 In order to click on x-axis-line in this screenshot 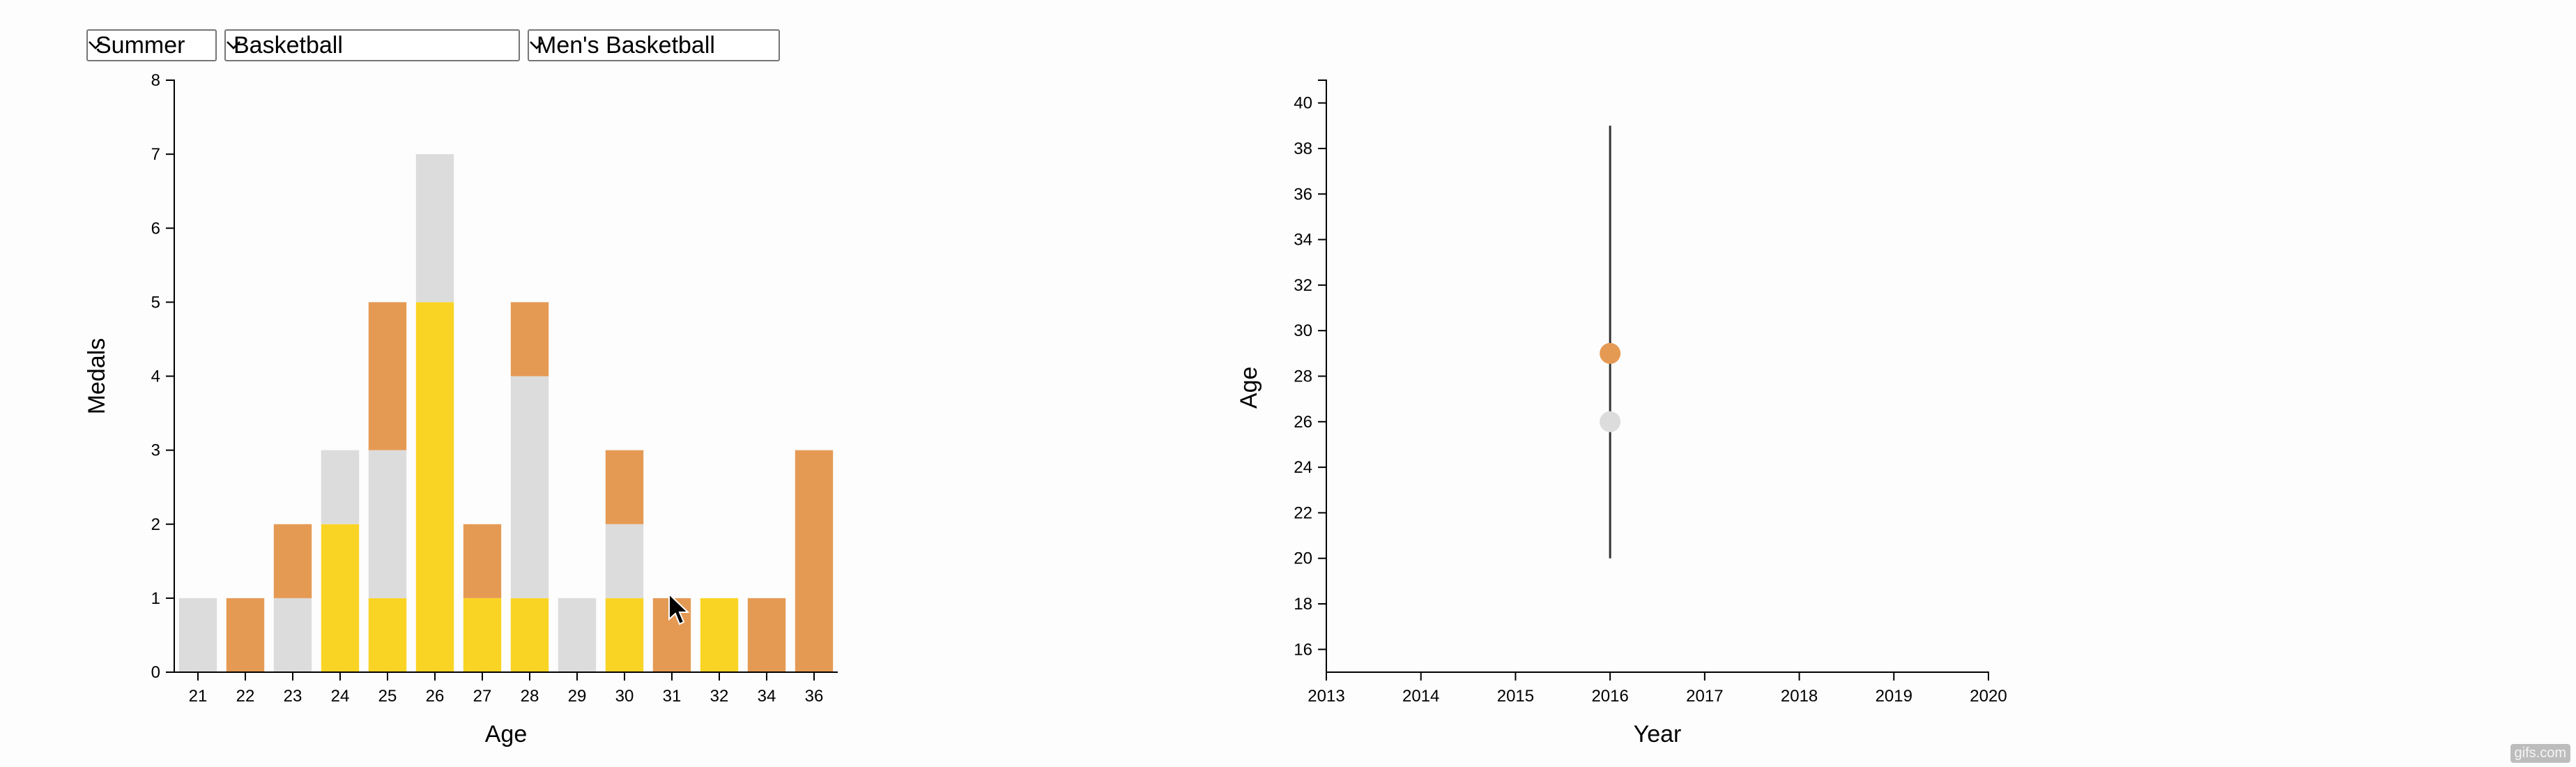, I will do `click(1658, 676)`.